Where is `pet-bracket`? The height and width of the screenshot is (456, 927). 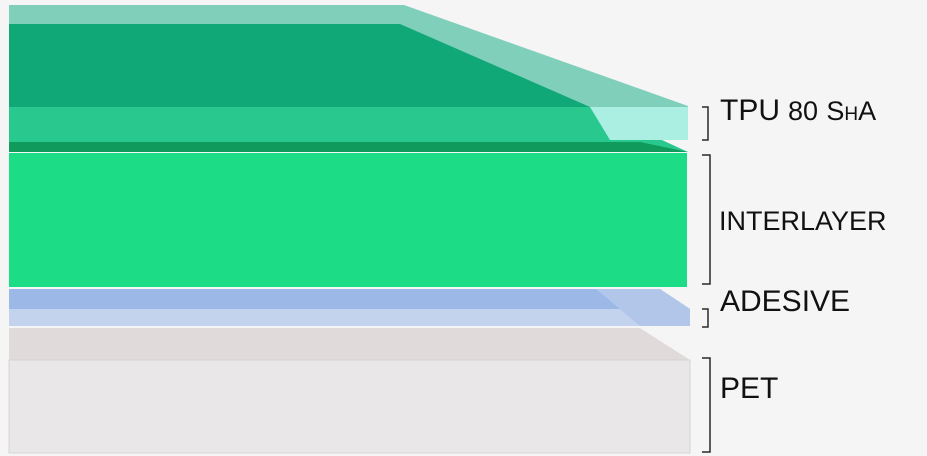
pet-bracket is located at coordinates (706, 405).